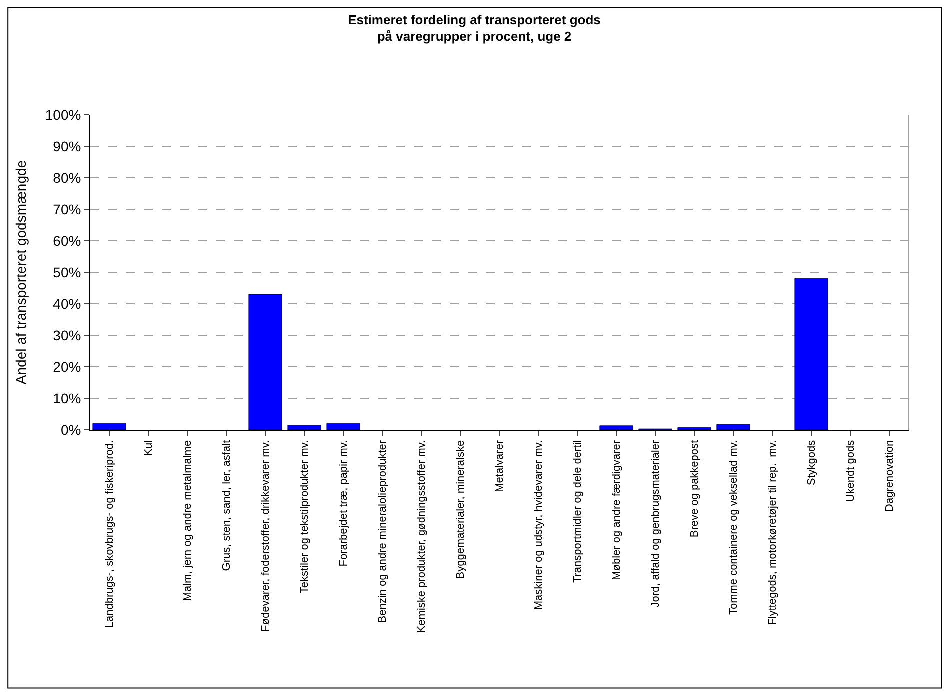 Image resolution: width=949 pixels, height=695 pixels. I want to click on y-tick-label: 90%, so click(67, 146).